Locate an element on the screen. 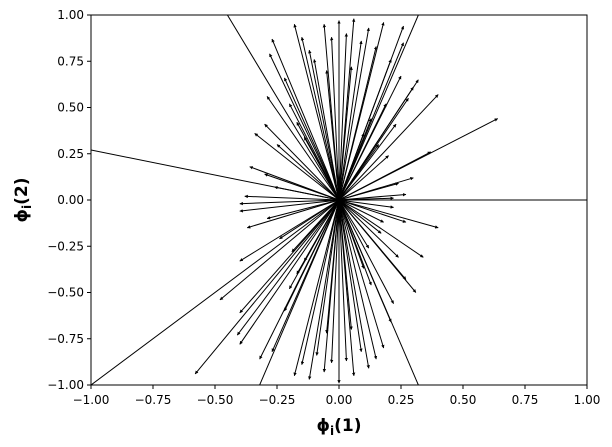 This screenshot has height=447, width=612. y-axis-title: ϕi(2) is located at coordinates (23, 199).